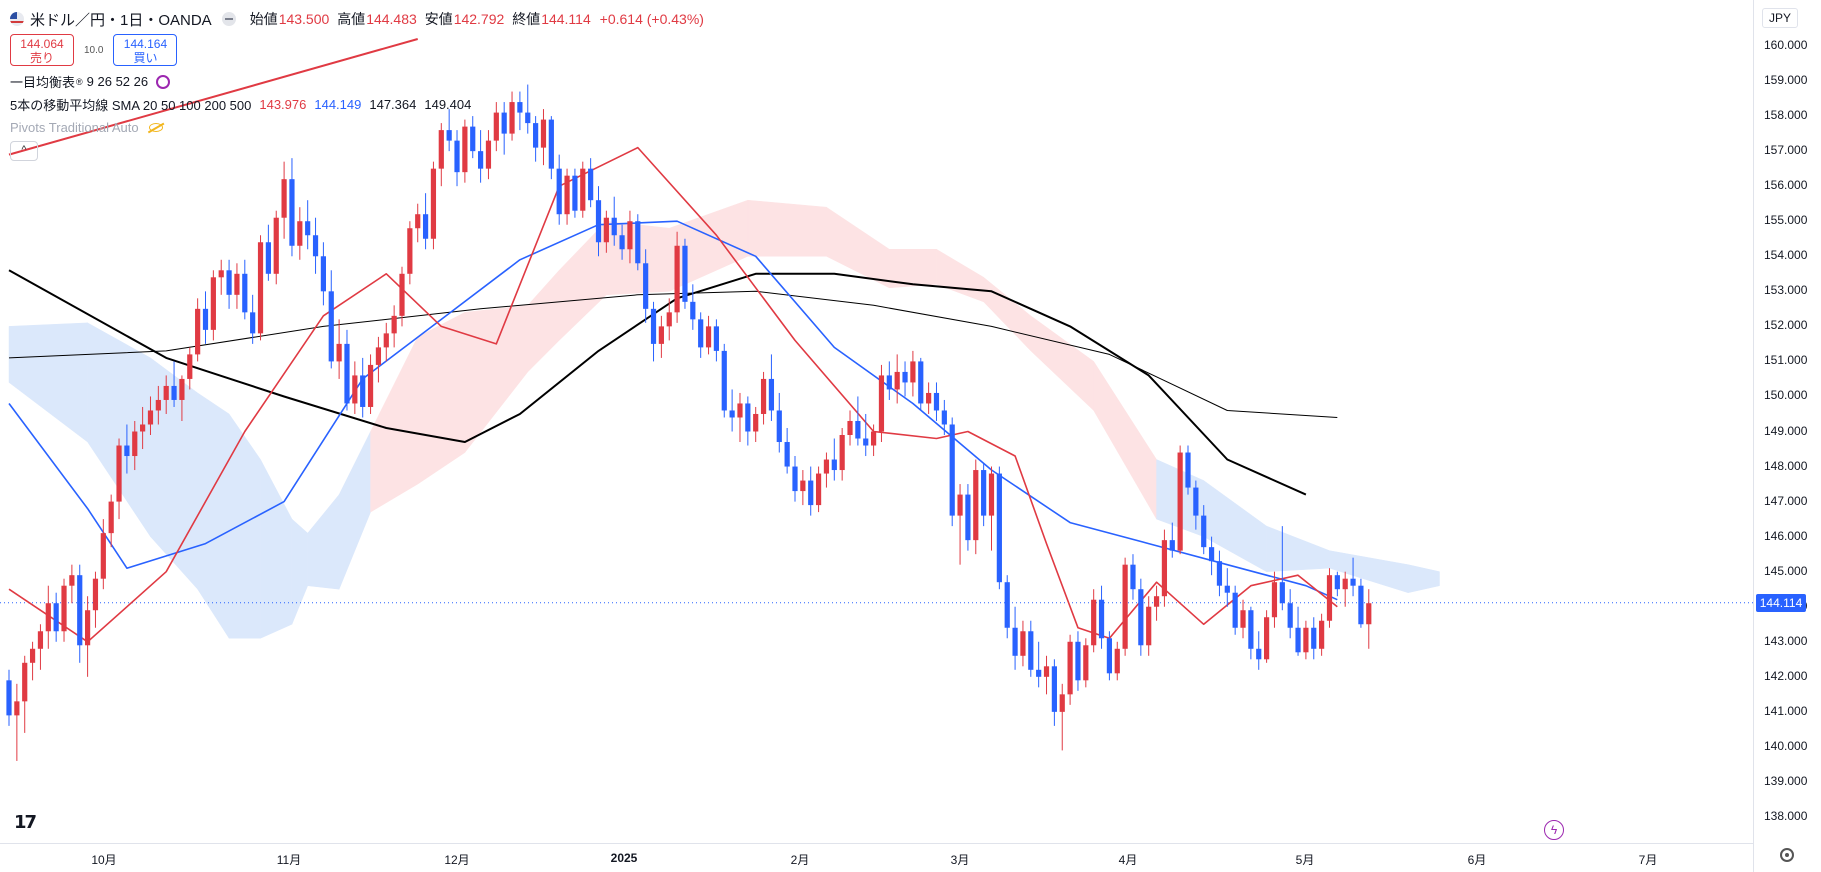 This screenshot has width=1821, height=872. I want to click on sell-button: 144.064 売り, so click(42, 50).